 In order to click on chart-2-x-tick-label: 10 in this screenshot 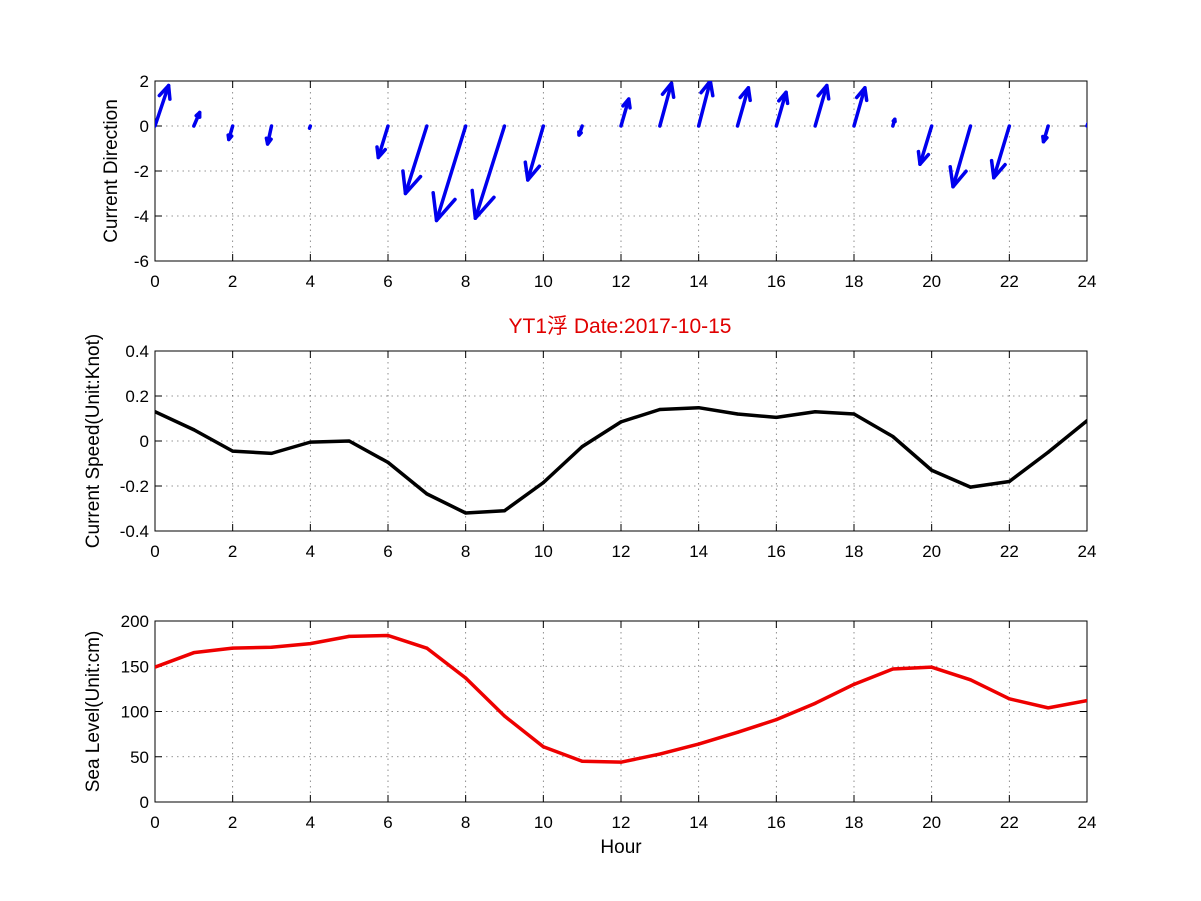, I will do `click(543, 822)`.